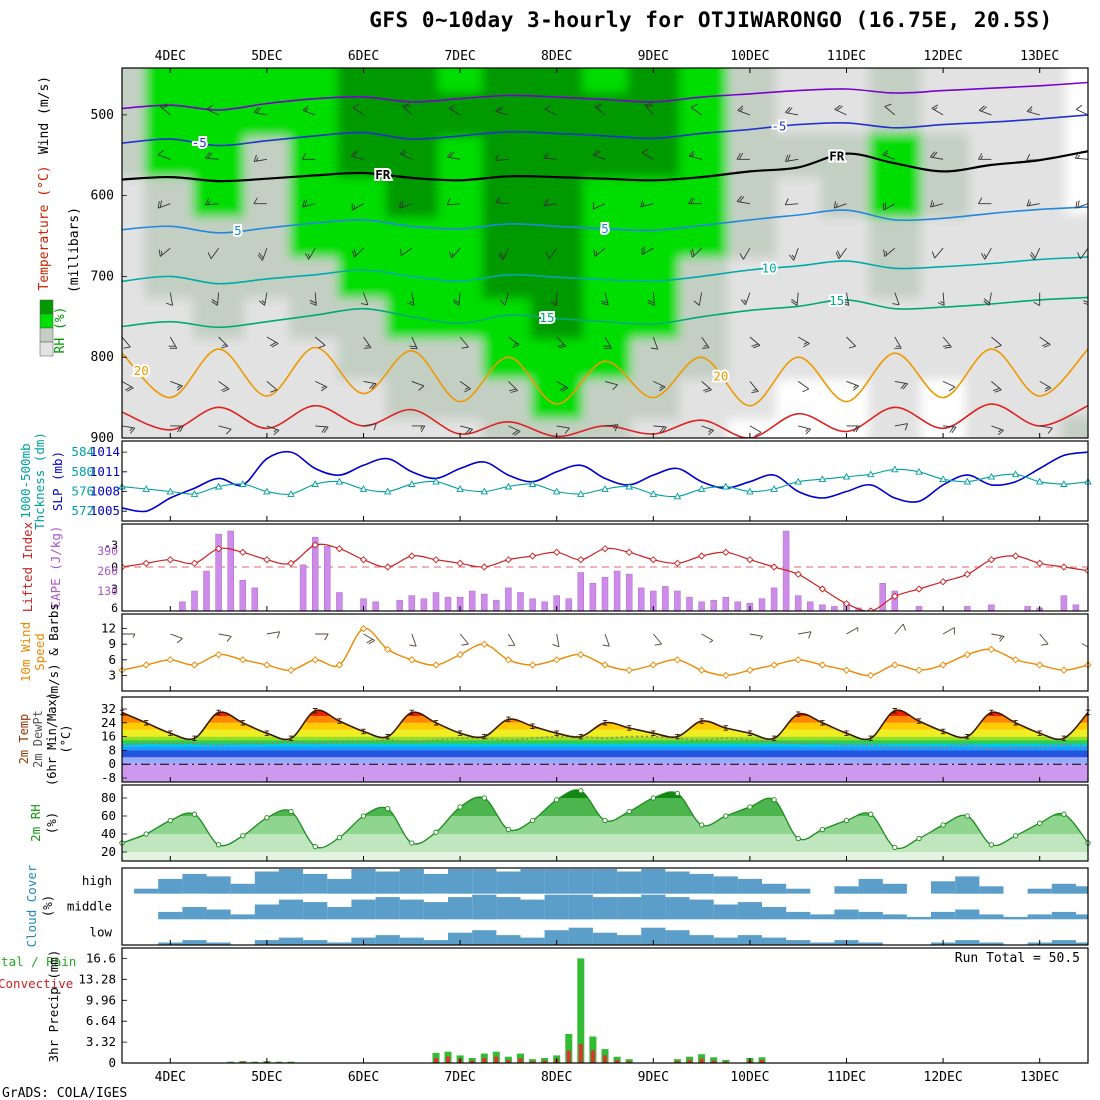 The width and height of the screenshot is (1100, 1100). What do you see at coordinates (65, 1093) in the screenshot?
I see `grads-credit: GrADS: COLA/IGES` at bounding box center [65, 1093].